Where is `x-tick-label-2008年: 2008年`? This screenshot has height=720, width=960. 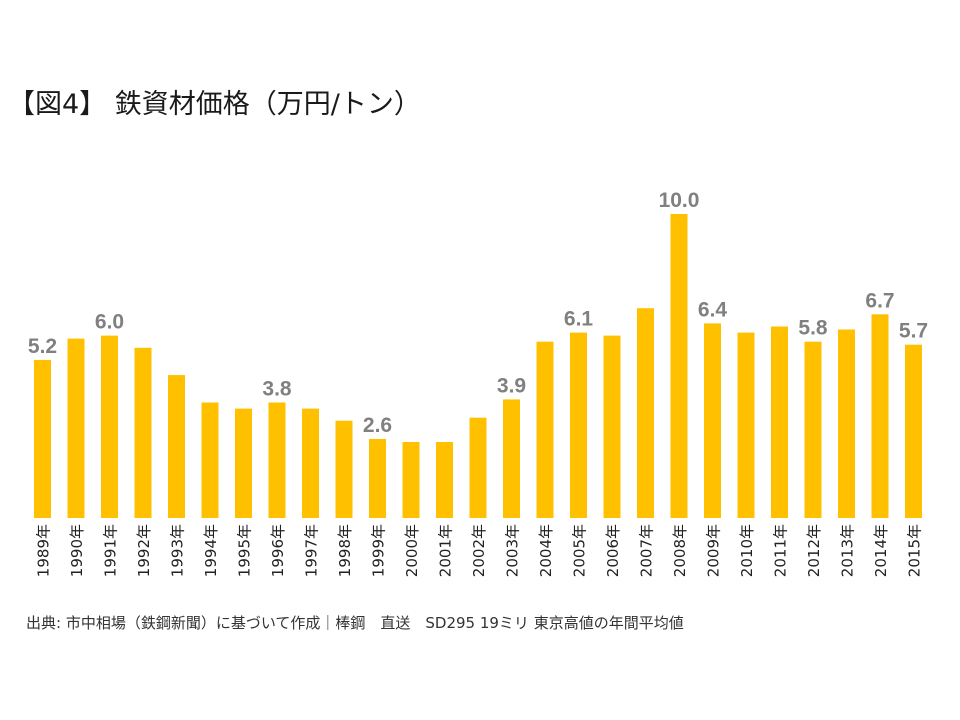
x-tick-label-2008年: 2008年 is located at coordinates (680, 550).